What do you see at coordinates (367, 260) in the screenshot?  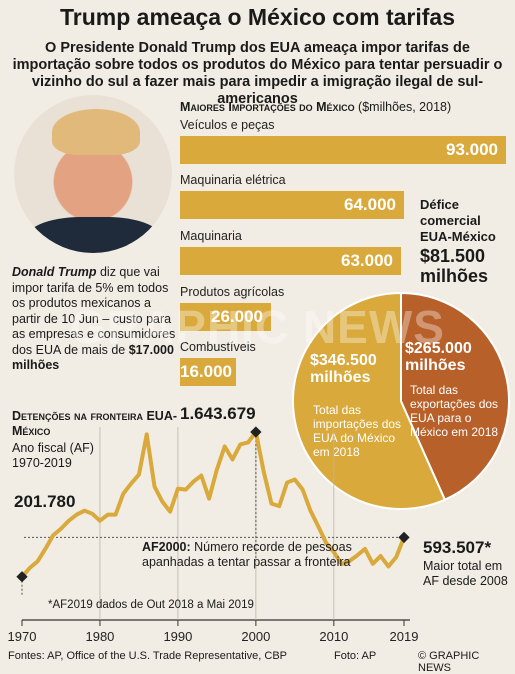 I see `import-bar-value: 63.000` at bounding box center [367, 260].